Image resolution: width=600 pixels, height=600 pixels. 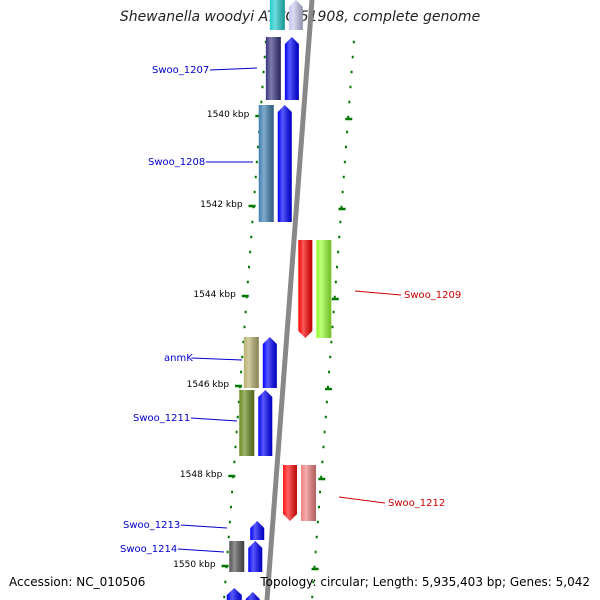 What do you see at coordinates (432, 295) in the screenshot?
I see `gene-label: Swoo_1209` at bounding box center [432, 295].